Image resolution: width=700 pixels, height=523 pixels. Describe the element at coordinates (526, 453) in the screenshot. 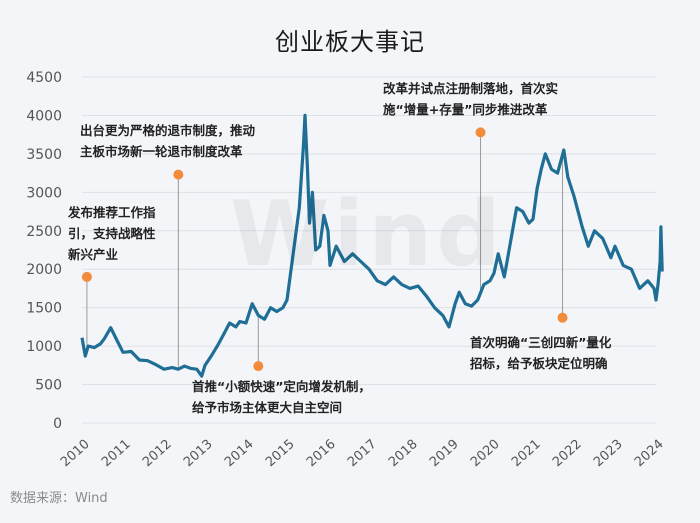

I see `x-tick-label: 2021` at that location.